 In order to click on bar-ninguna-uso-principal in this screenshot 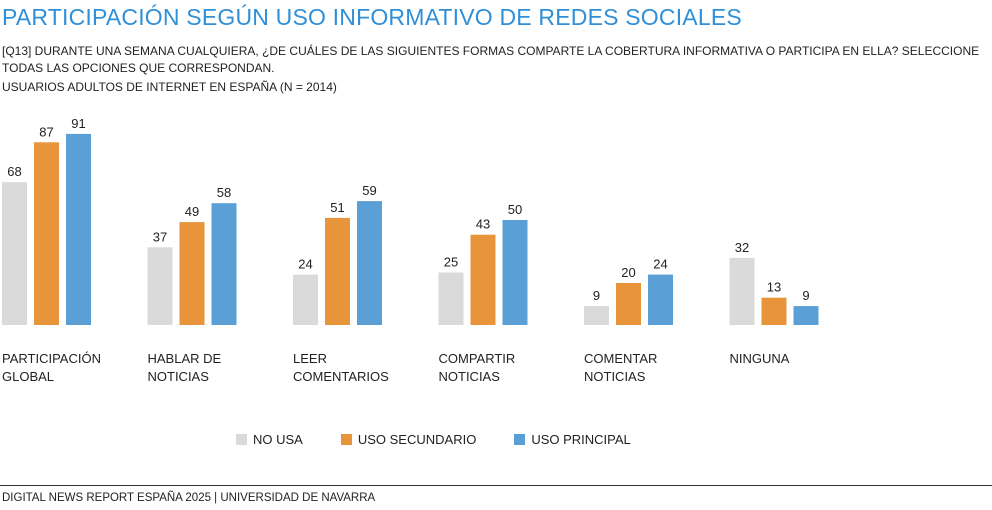, I will do `click(806, 315)`.